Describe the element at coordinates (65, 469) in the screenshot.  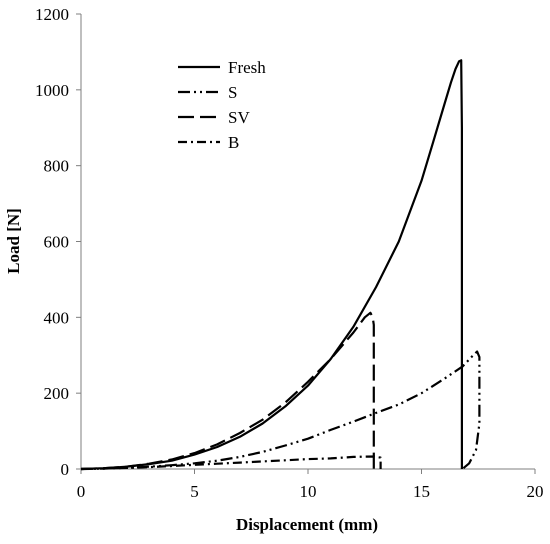
I see `y-tick-label: 0` at that location.